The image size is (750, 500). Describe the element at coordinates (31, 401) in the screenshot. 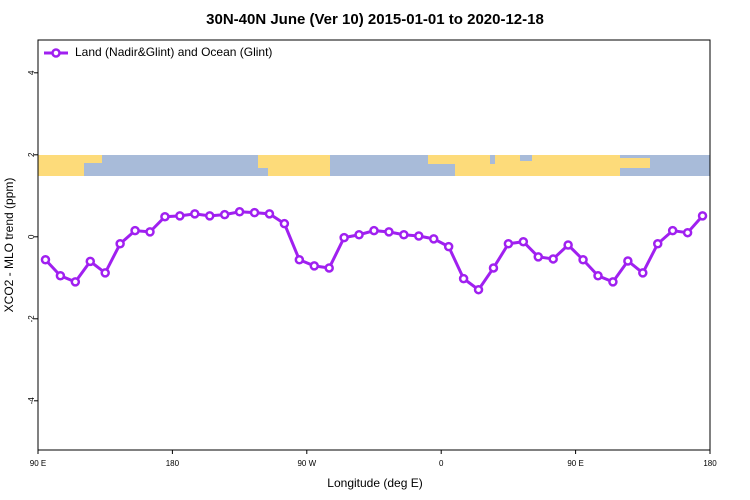

I see `y-tick-label: -4` at that location.